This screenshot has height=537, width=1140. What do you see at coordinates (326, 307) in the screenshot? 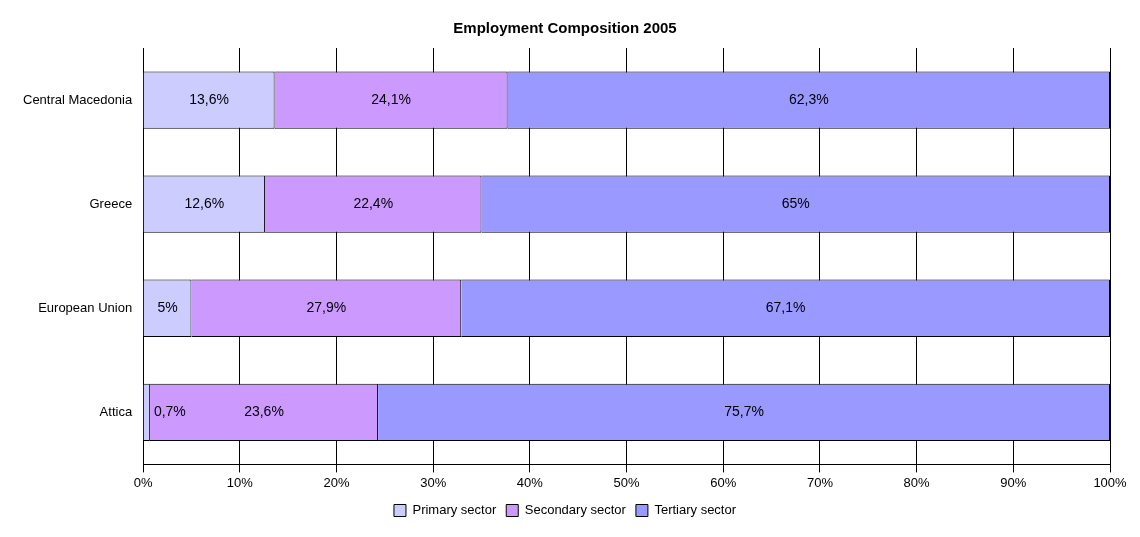
I see `data-label: 27,9%` at bounding box center [326, 307].